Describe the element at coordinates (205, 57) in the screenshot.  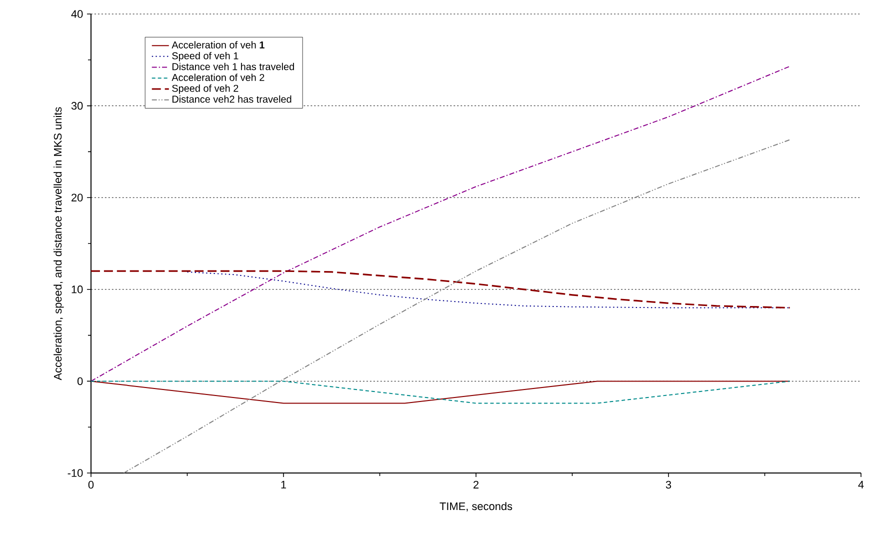
I see `legend-label: Speed of veh 1` at that location.